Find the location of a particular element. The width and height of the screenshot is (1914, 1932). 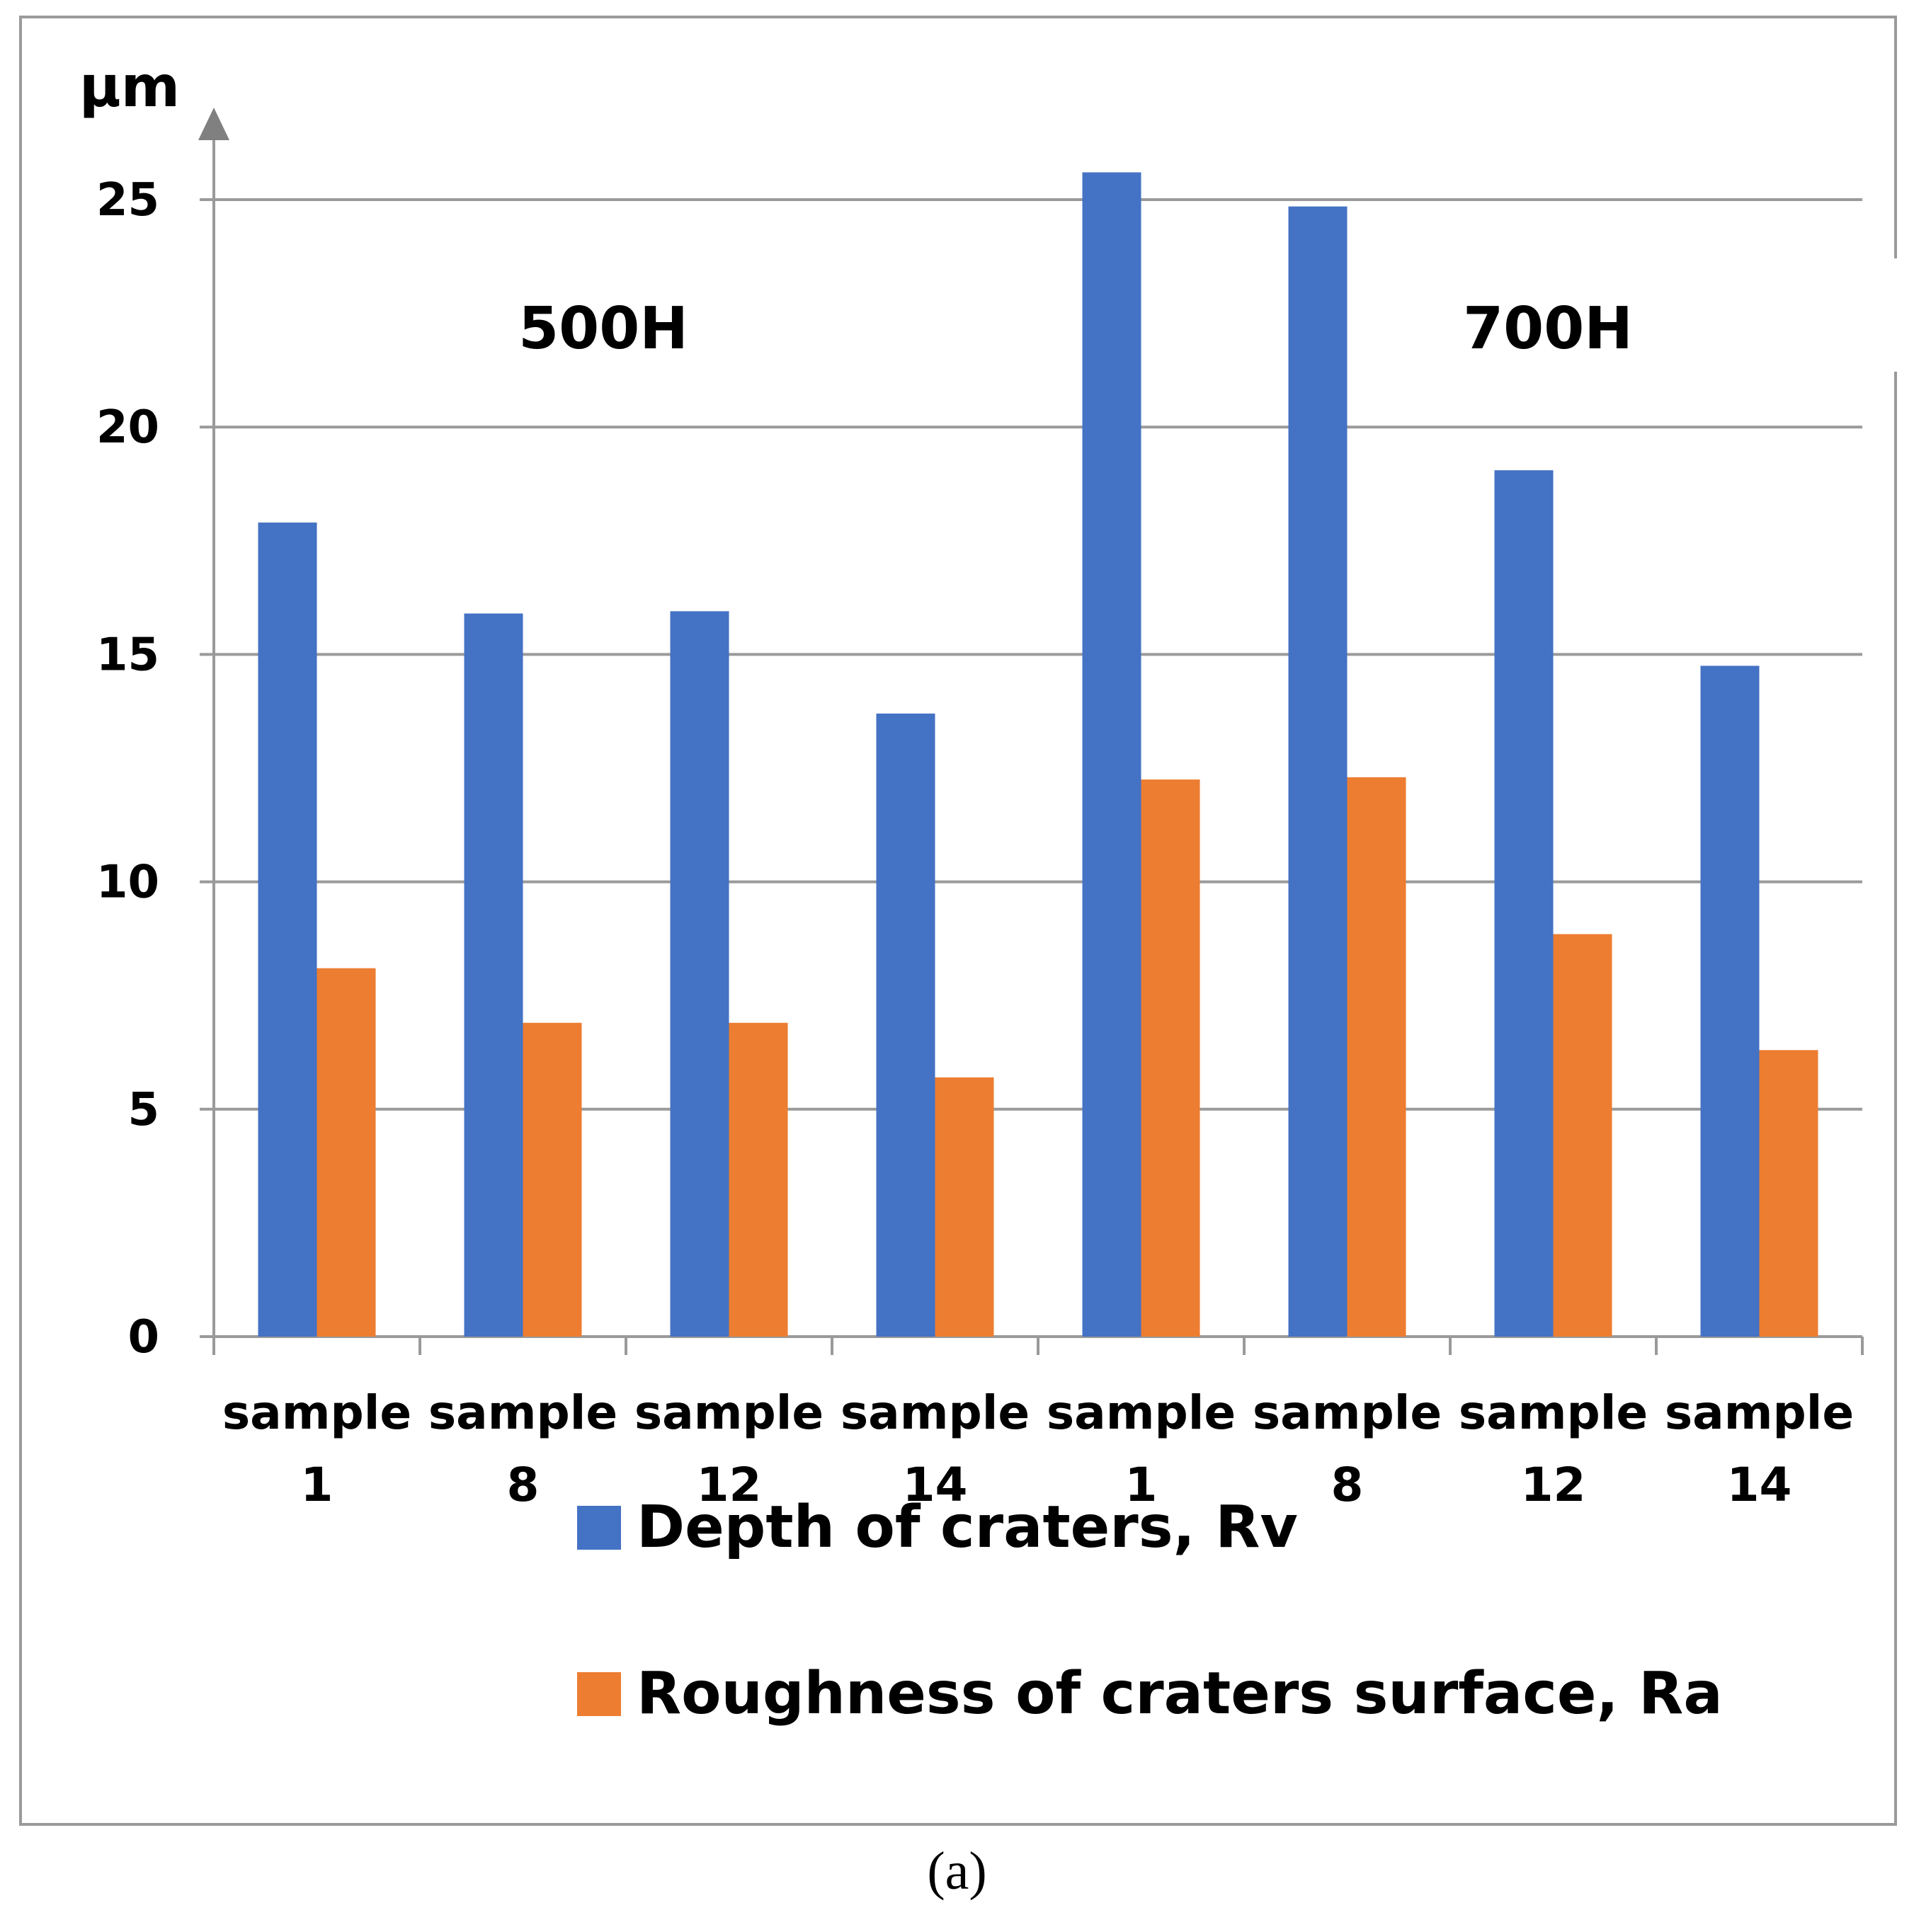

group-label-700h: 700H is located at coordinates (1548, 328).